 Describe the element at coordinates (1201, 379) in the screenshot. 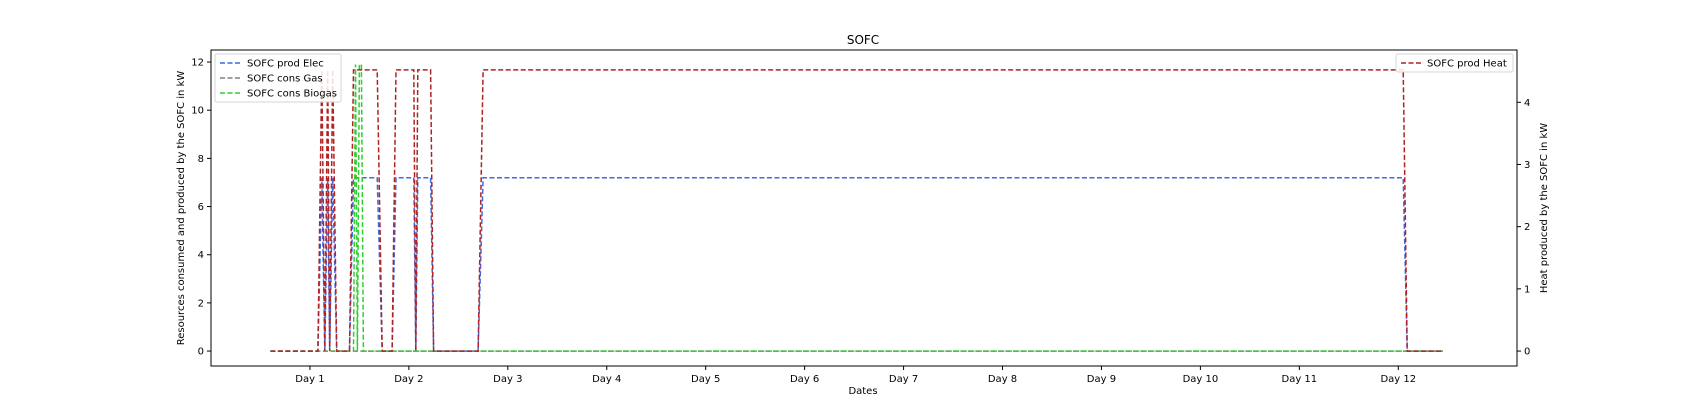

I see `x-tick-label: Day 10` at that location.